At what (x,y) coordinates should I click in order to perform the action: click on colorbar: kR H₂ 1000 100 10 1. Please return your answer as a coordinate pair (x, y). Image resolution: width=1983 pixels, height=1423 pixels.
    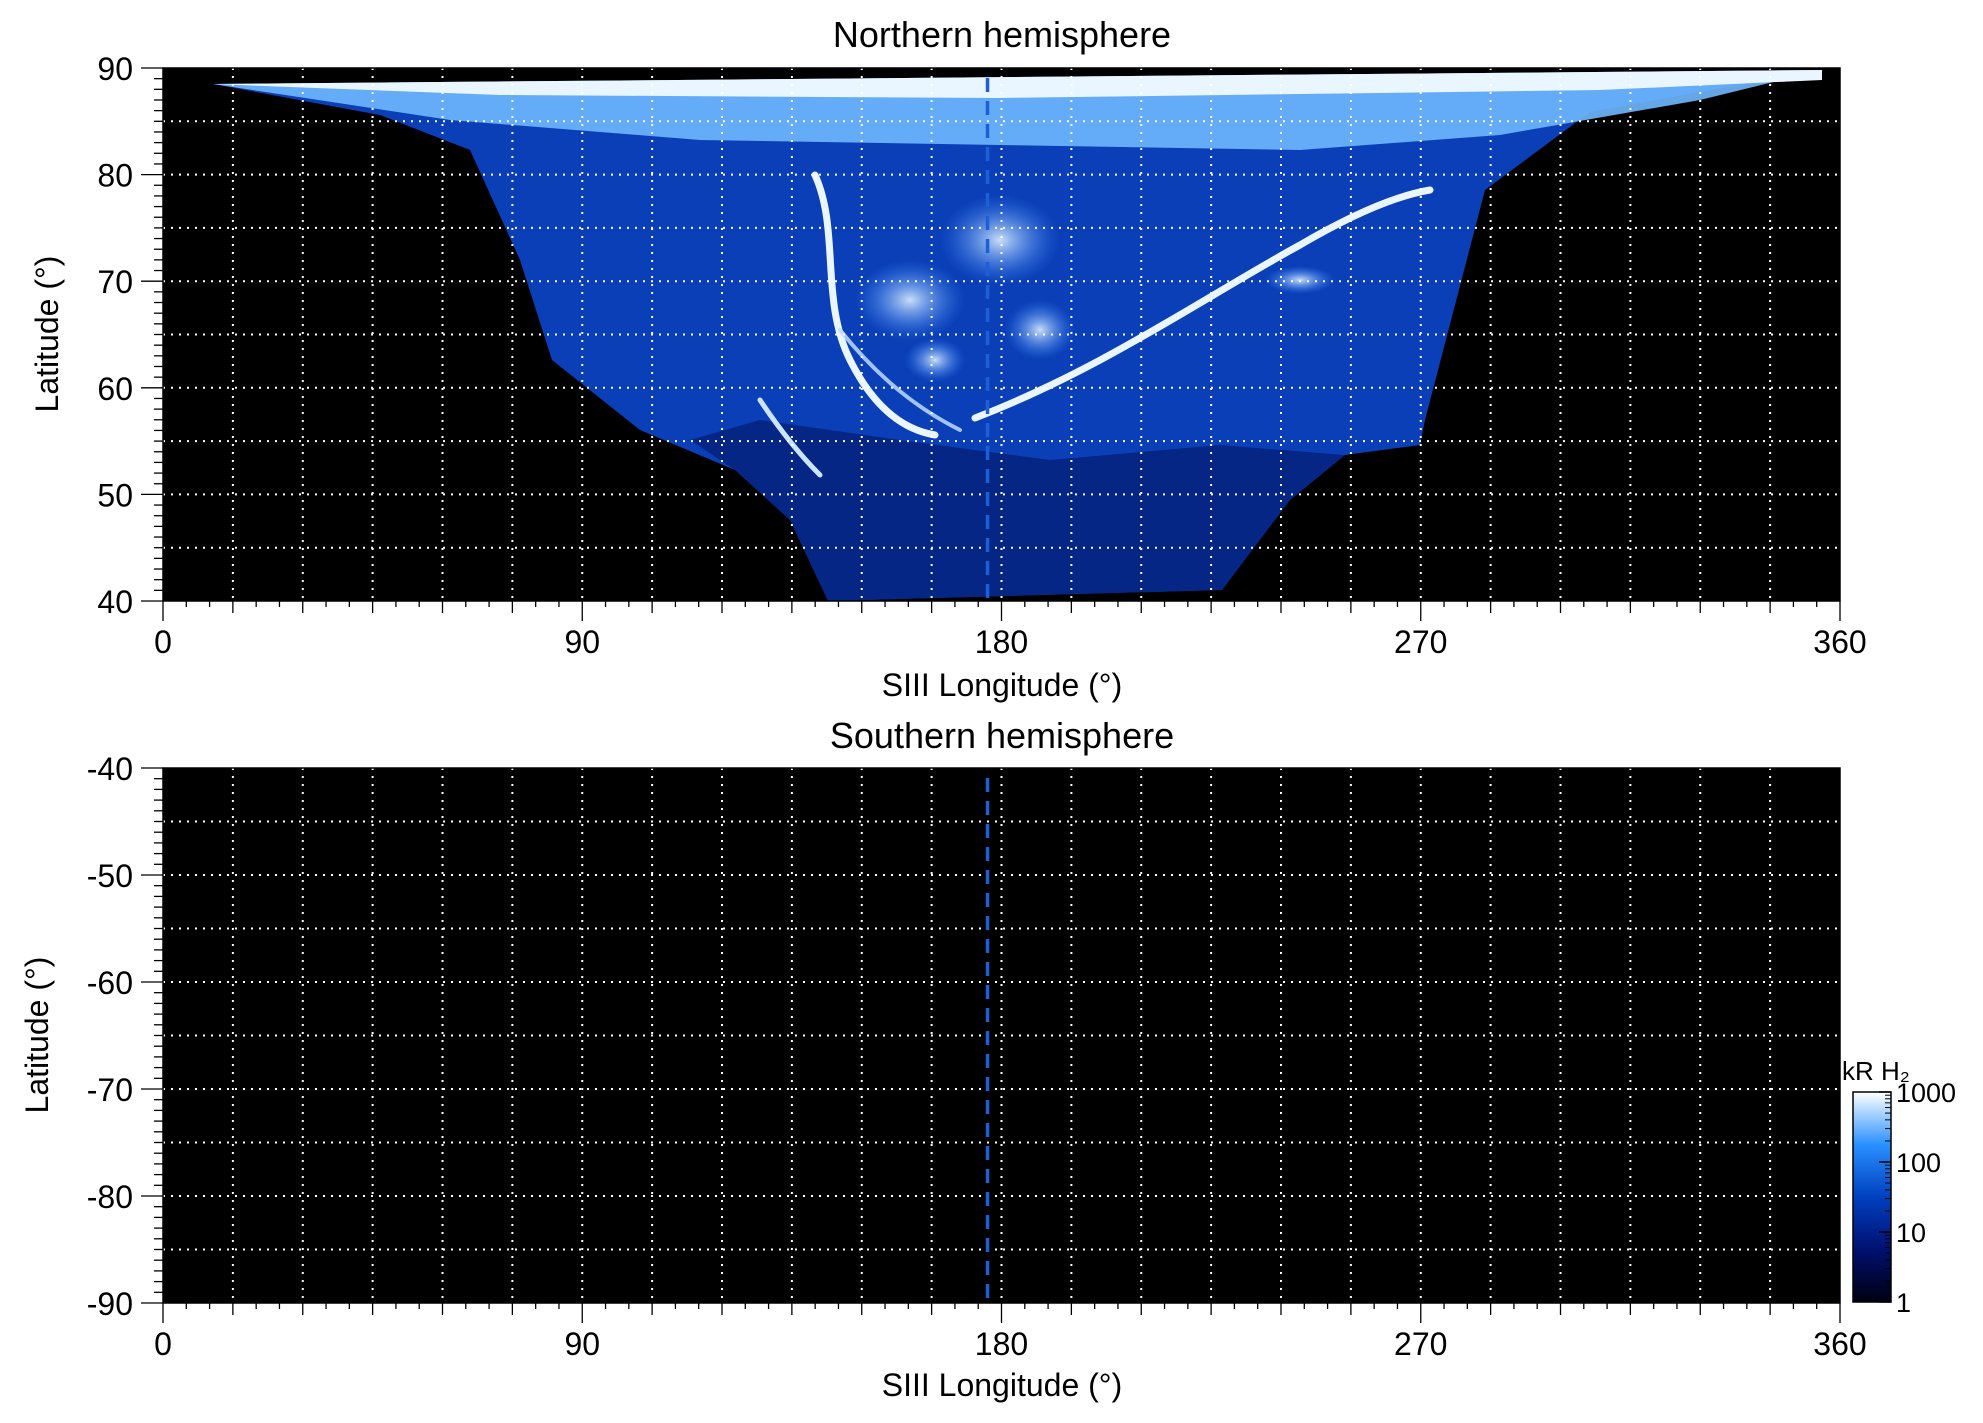
    Looking at the image, I should click on (1899, 1187).